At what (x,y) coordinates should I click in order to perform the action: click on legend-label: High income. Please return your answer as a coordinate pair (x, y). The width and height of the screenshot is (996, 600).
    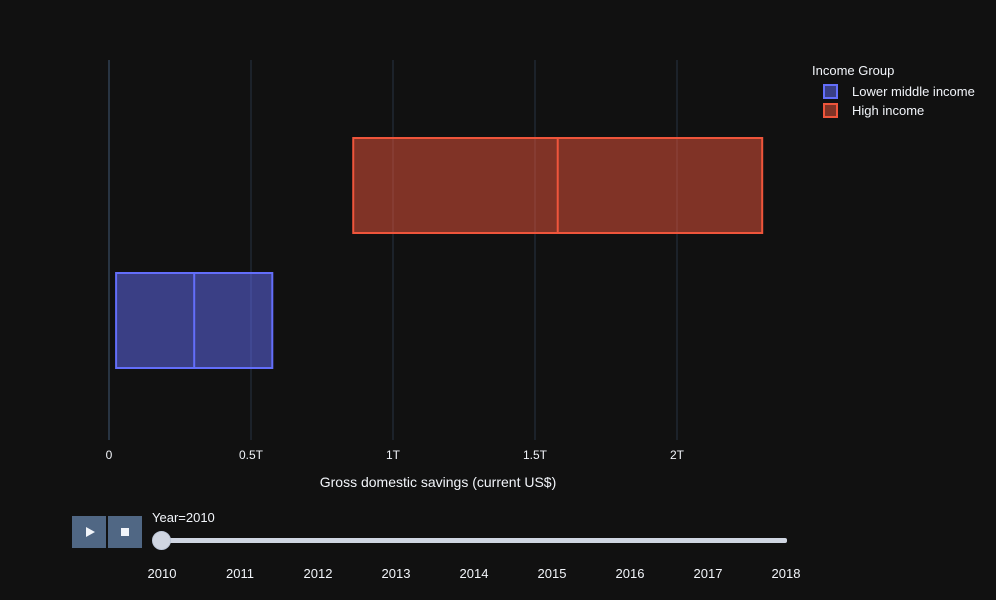
    Looking at the image, I should click on (888, 110).